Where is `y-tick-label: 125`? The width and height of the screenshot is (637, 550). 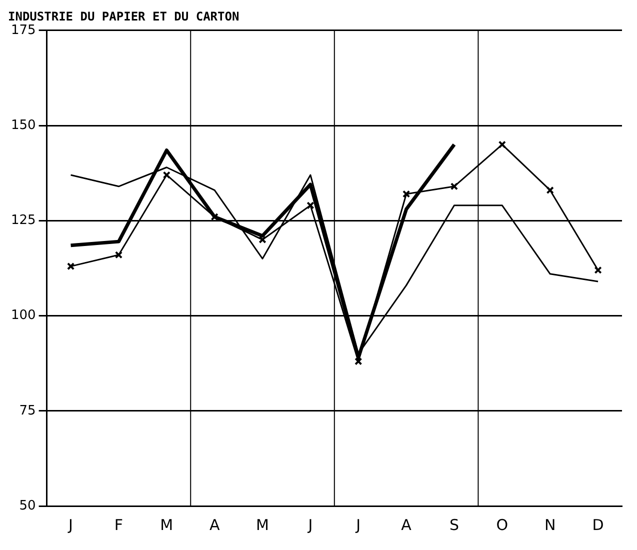
y-tick-label: 125 is located at coordinates (23, 220).